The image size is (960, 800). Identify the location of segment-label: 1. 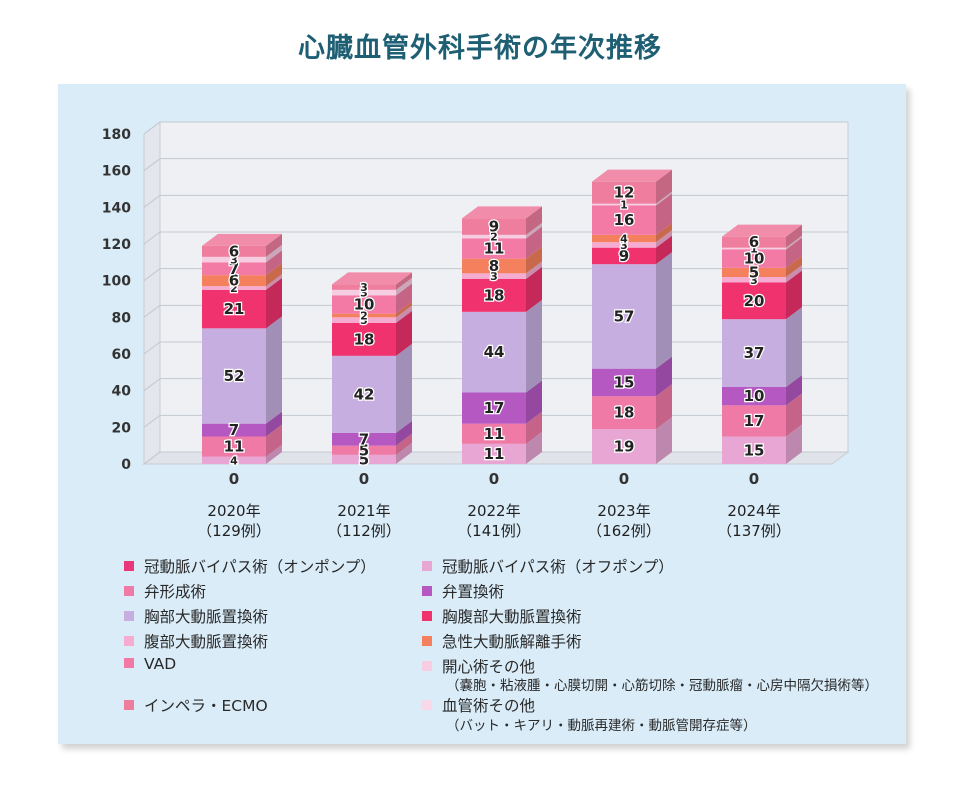
(624, 205).